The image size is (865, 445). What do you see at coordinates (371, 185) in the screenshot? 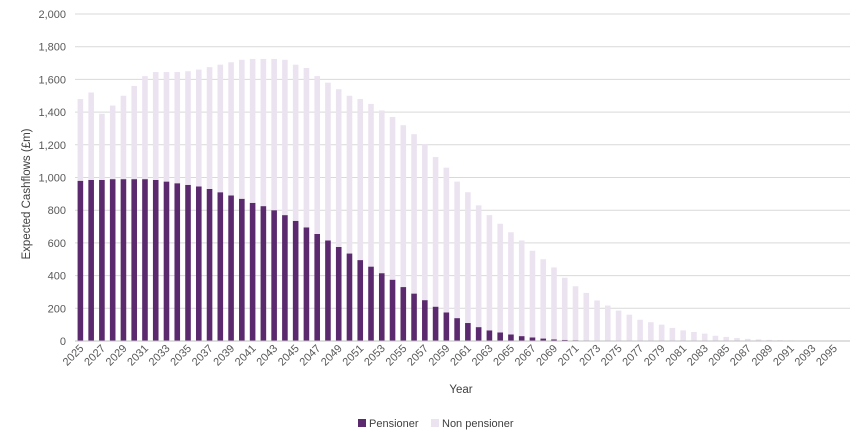
I see `bar-non-pensioner-2052` at bounding box center [371, 185].